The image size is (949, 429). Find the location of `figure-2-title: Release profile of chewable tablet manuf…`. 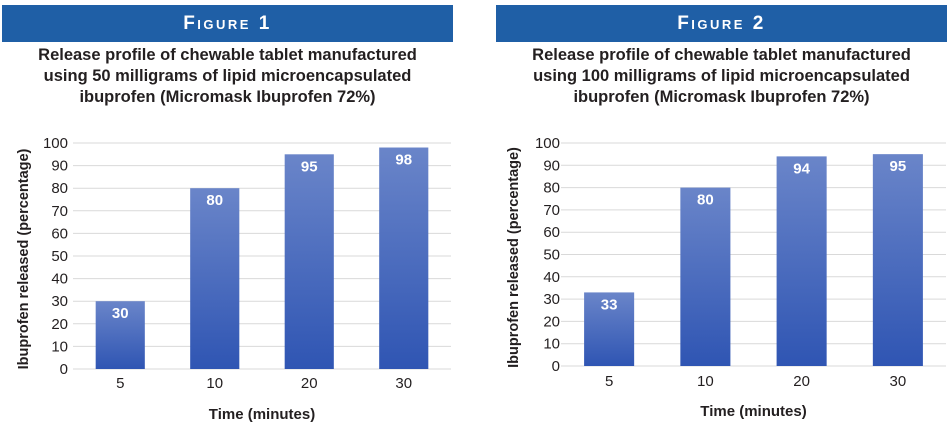

figure-2-title: Release profile of chewable tablet manuf… is located at coordinates (721, 76).